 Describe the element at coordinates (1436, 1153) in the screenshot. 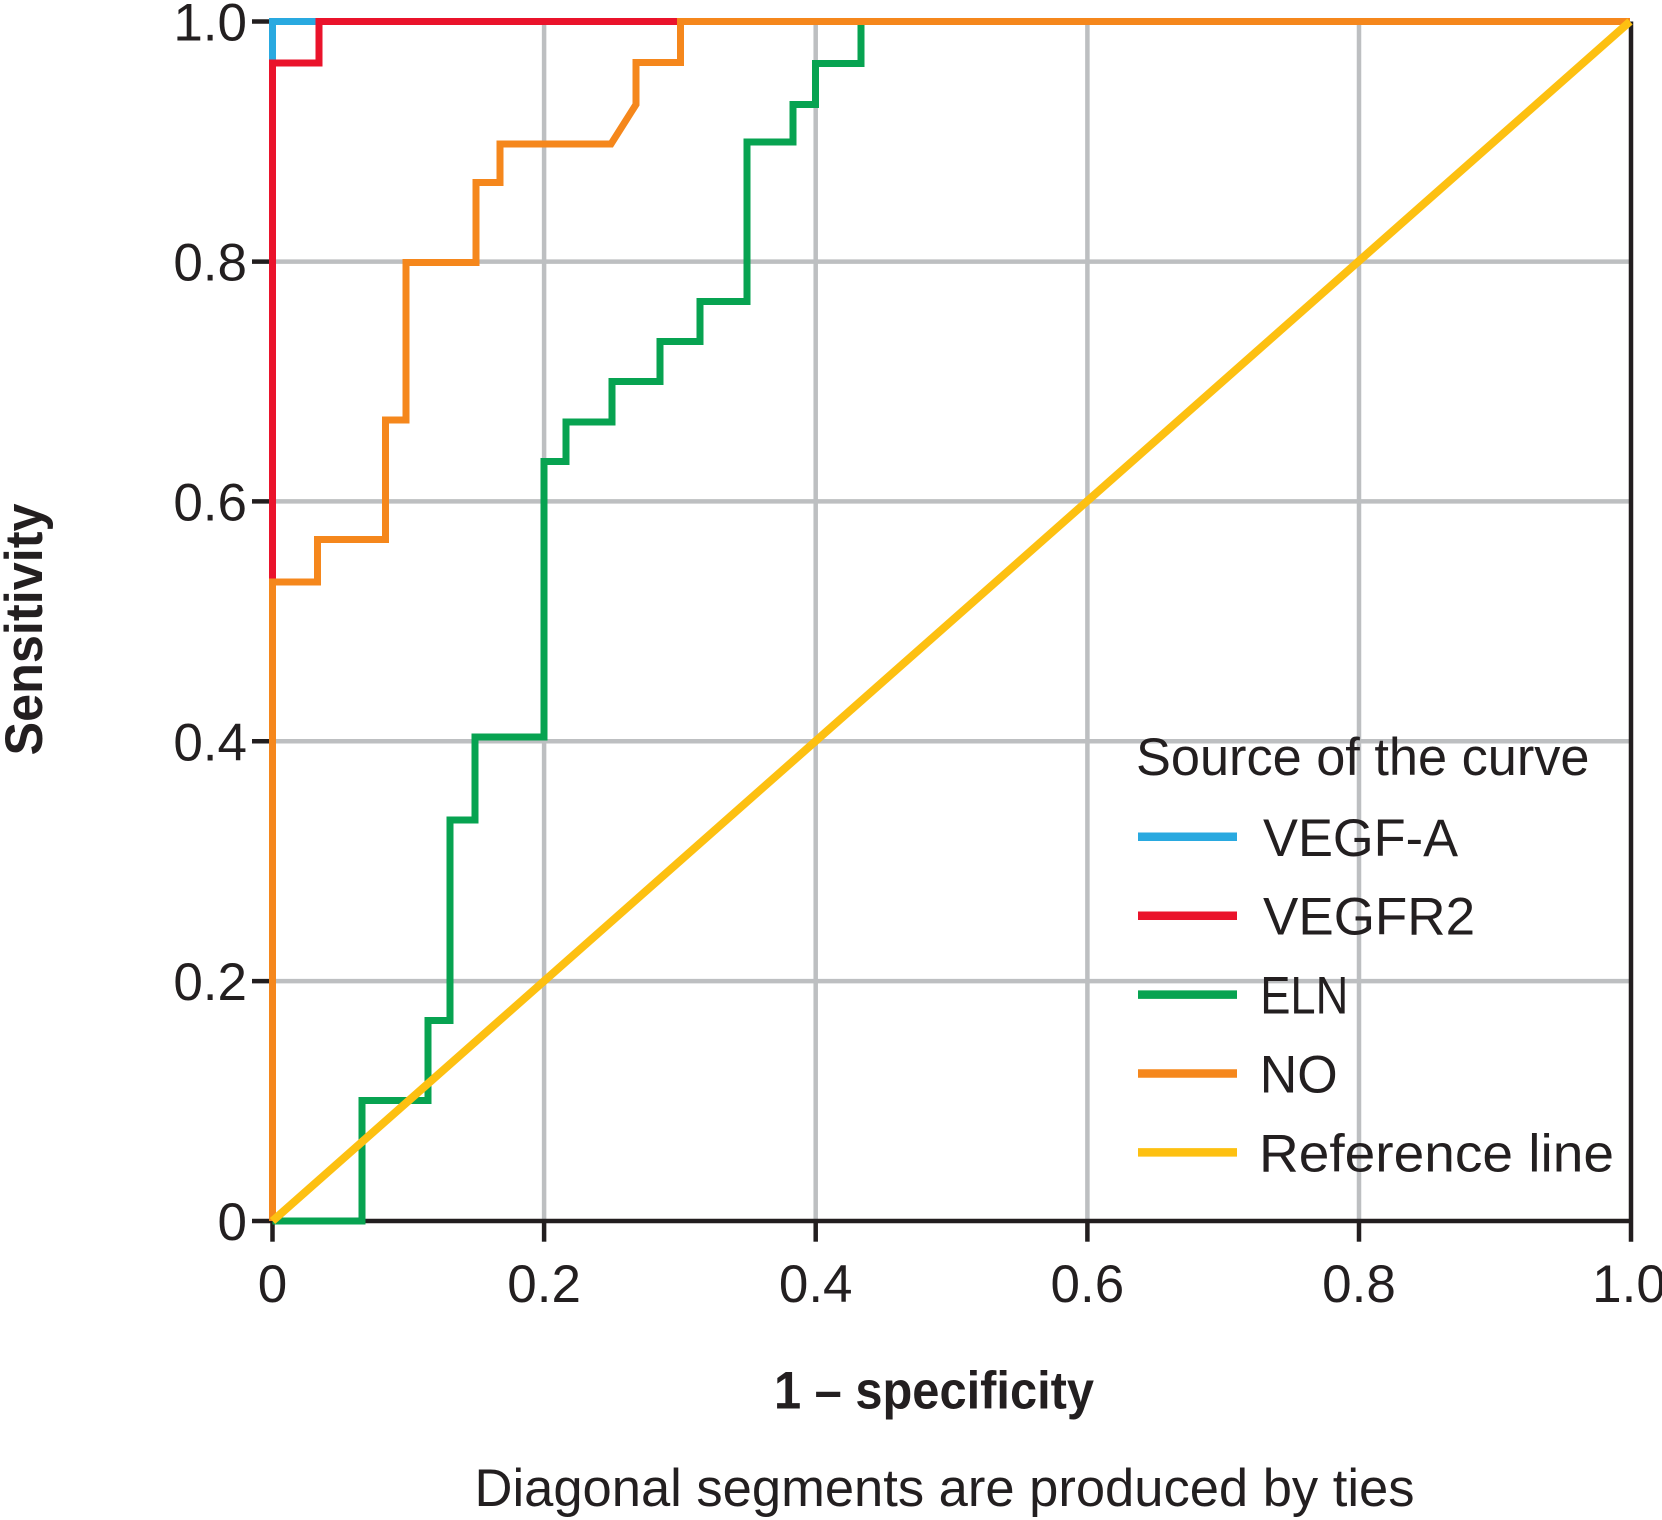

I see `svg-text: Reference line` at that location.